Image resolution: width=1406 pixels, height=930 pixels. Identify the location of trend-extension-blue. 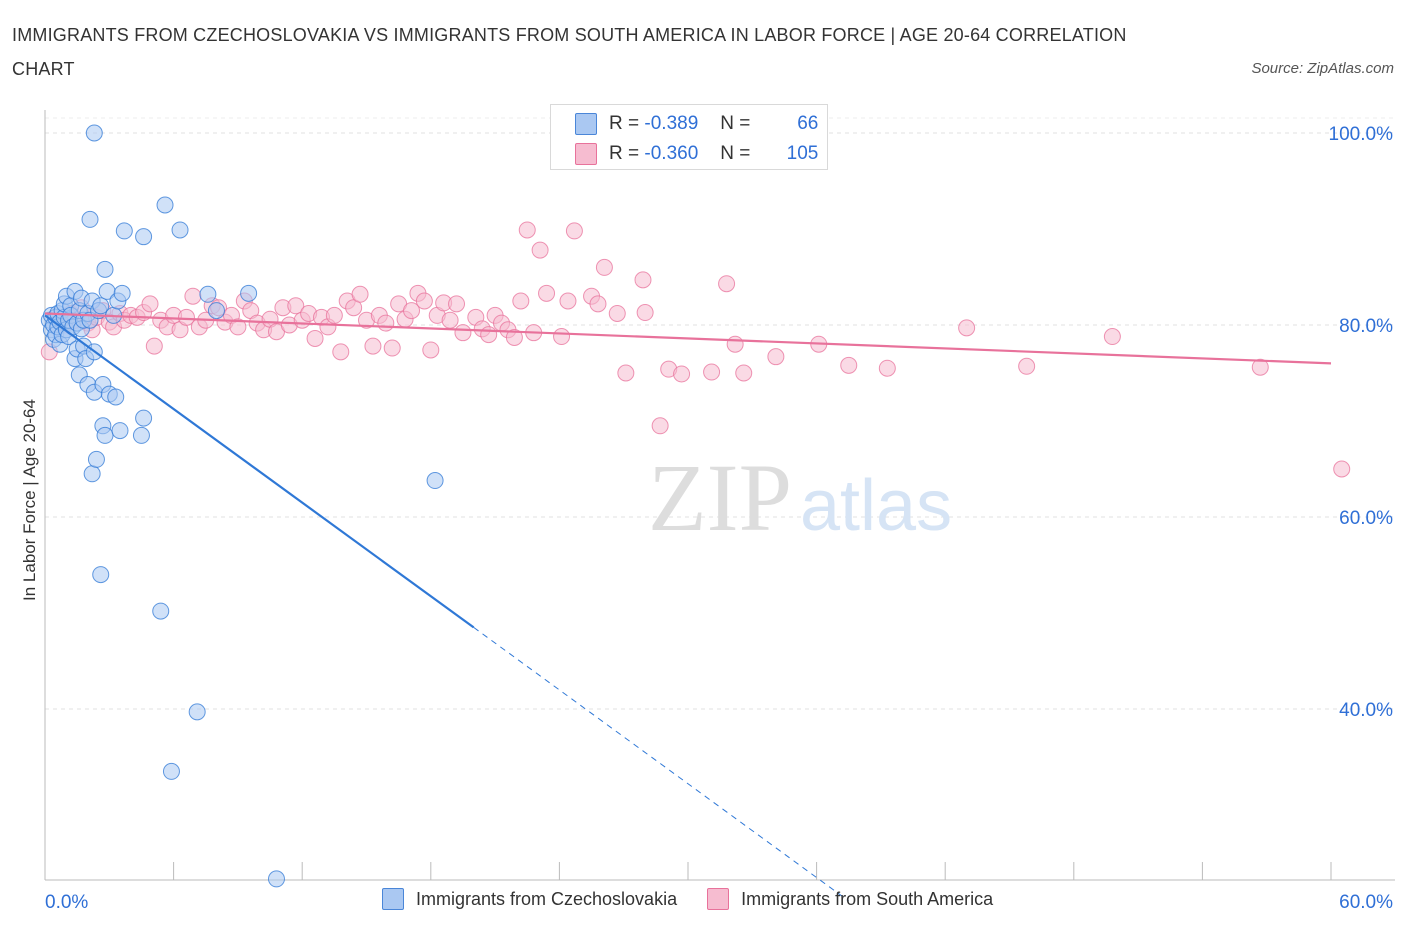
(661, 764).